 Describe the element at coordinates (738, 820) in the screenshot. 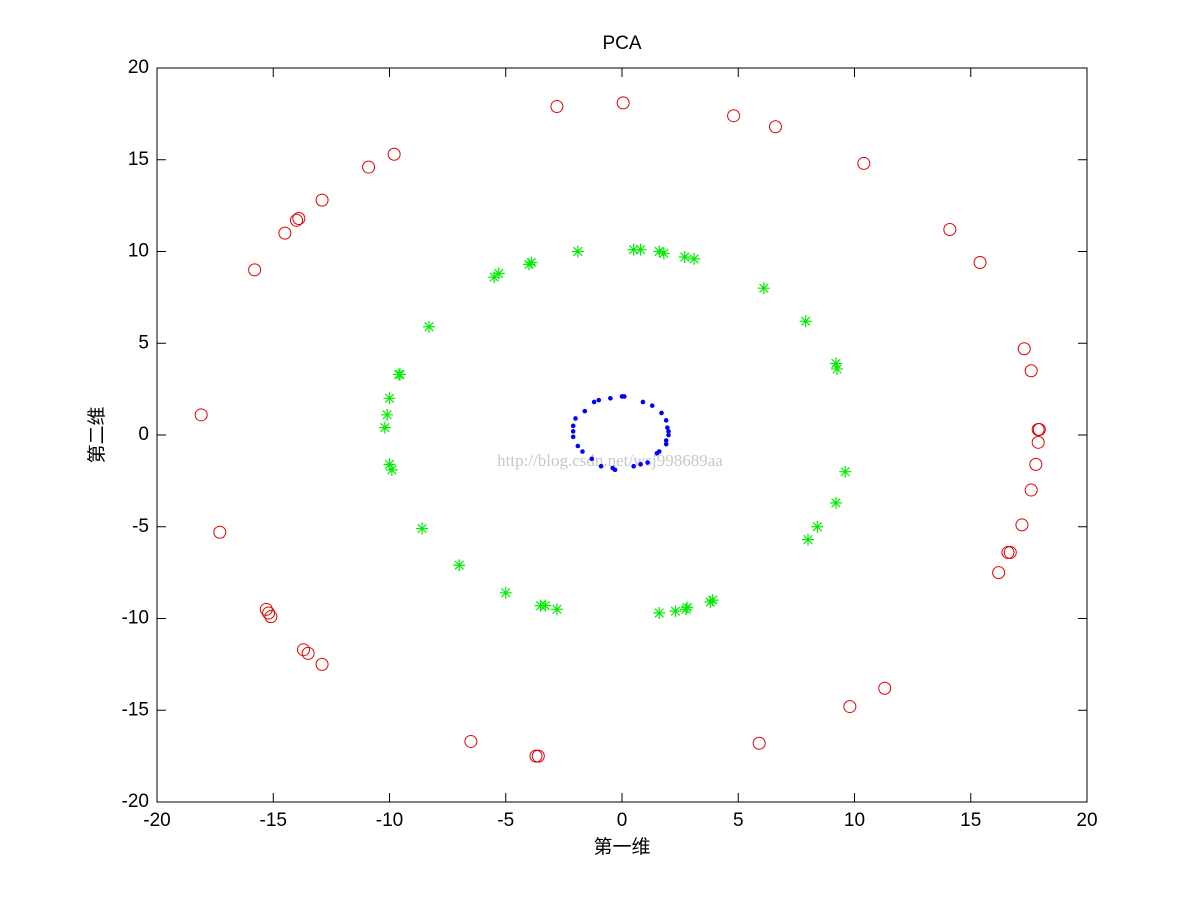

I see `x-tick-label: 5` at that location.